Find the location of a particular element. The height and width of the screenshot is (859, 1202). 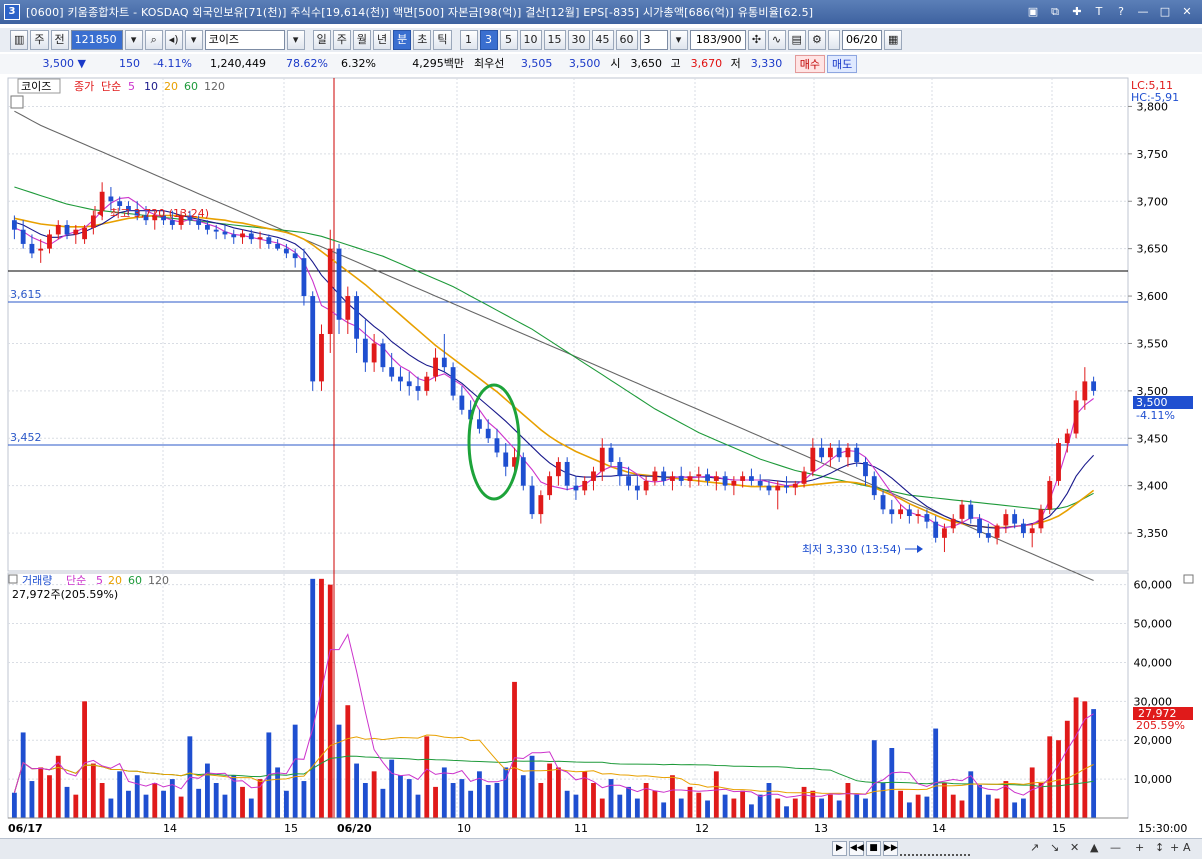

zoom-in-icon: + is located at coordinates (1140, 847).